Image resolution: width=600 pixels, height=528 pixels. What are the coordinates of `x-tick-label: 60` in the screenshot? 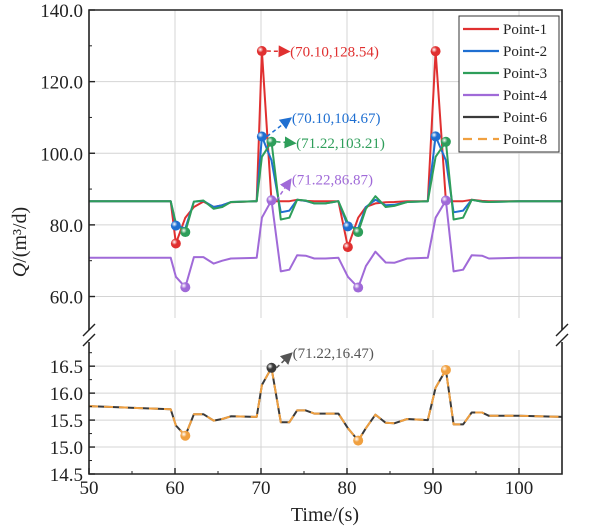 It's located at (175, 488).